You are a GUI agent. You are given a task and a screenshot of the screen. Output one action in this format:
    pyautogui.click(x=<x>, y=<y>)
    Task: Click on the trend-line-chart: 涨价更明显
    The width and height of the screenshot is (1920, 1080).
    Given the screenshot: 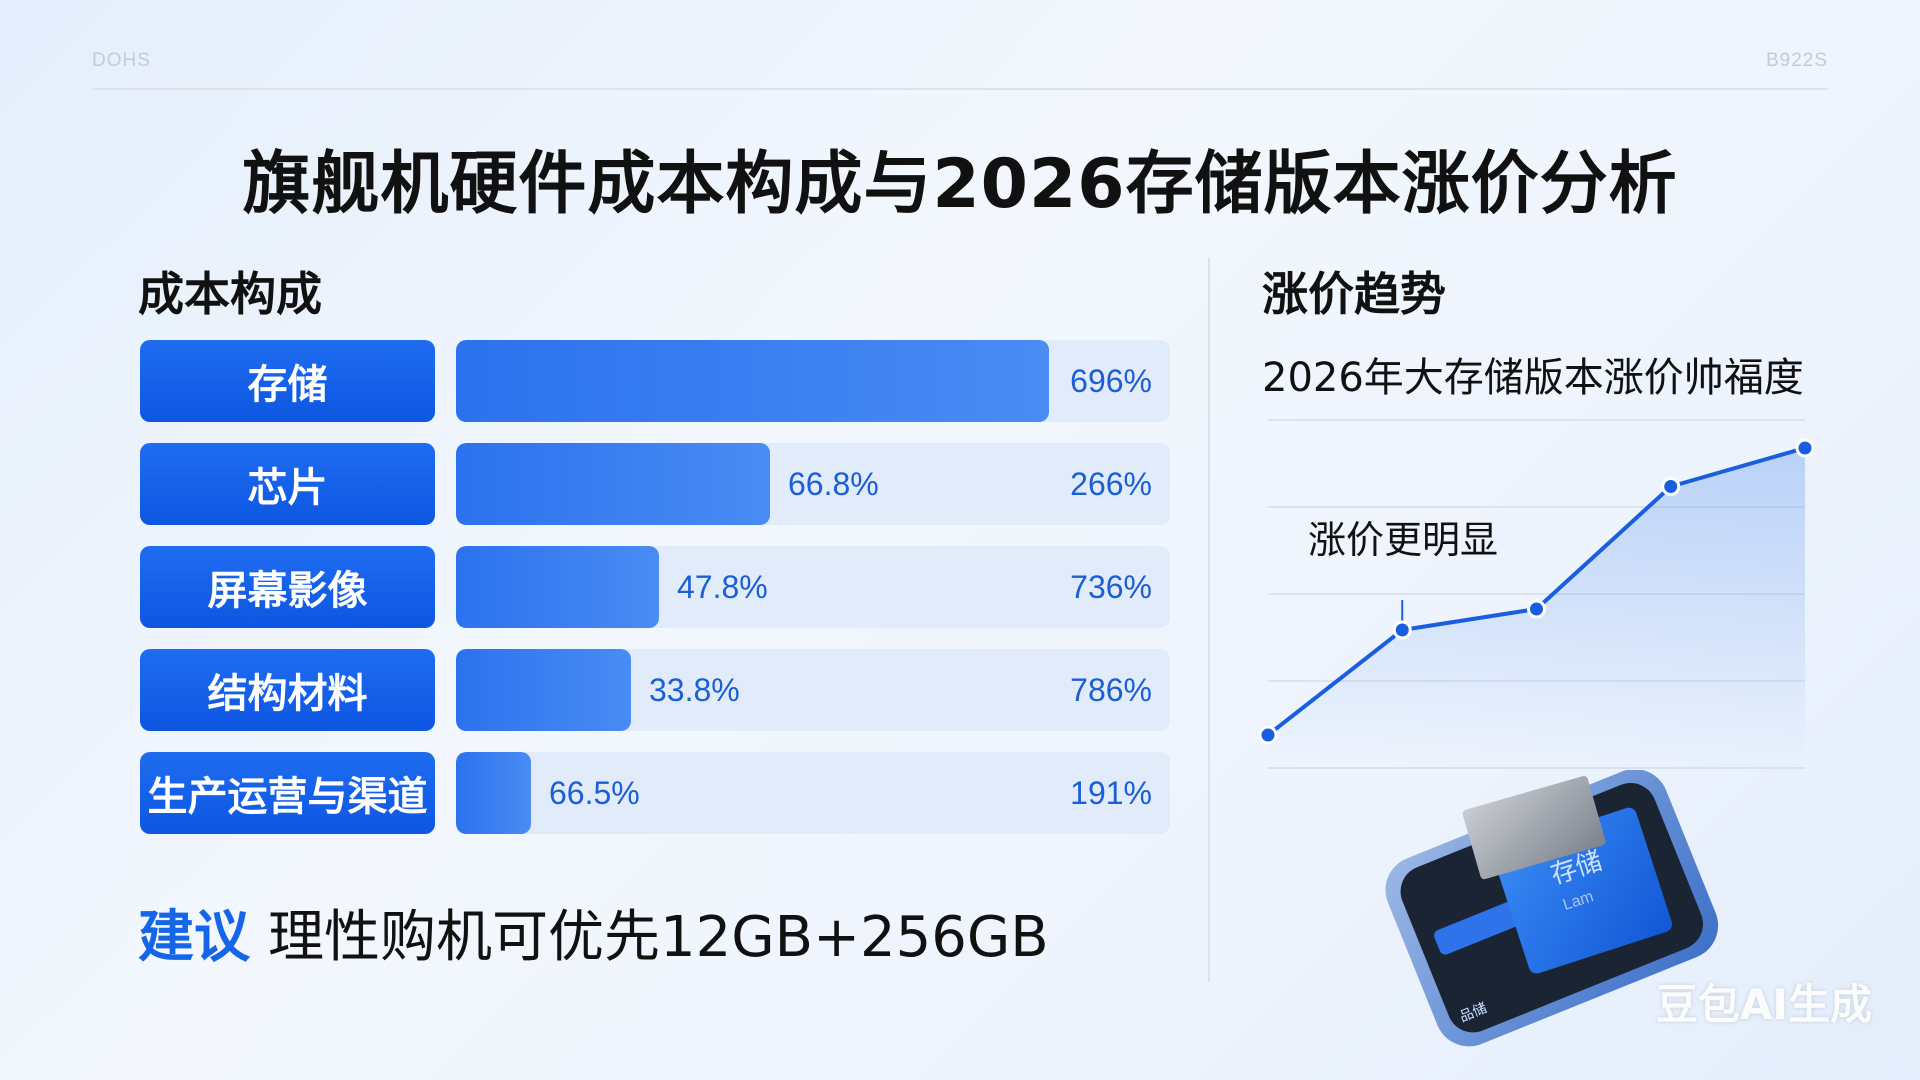 What is the action you would take?
    pyautogui.click(x=1536, y=594)
    